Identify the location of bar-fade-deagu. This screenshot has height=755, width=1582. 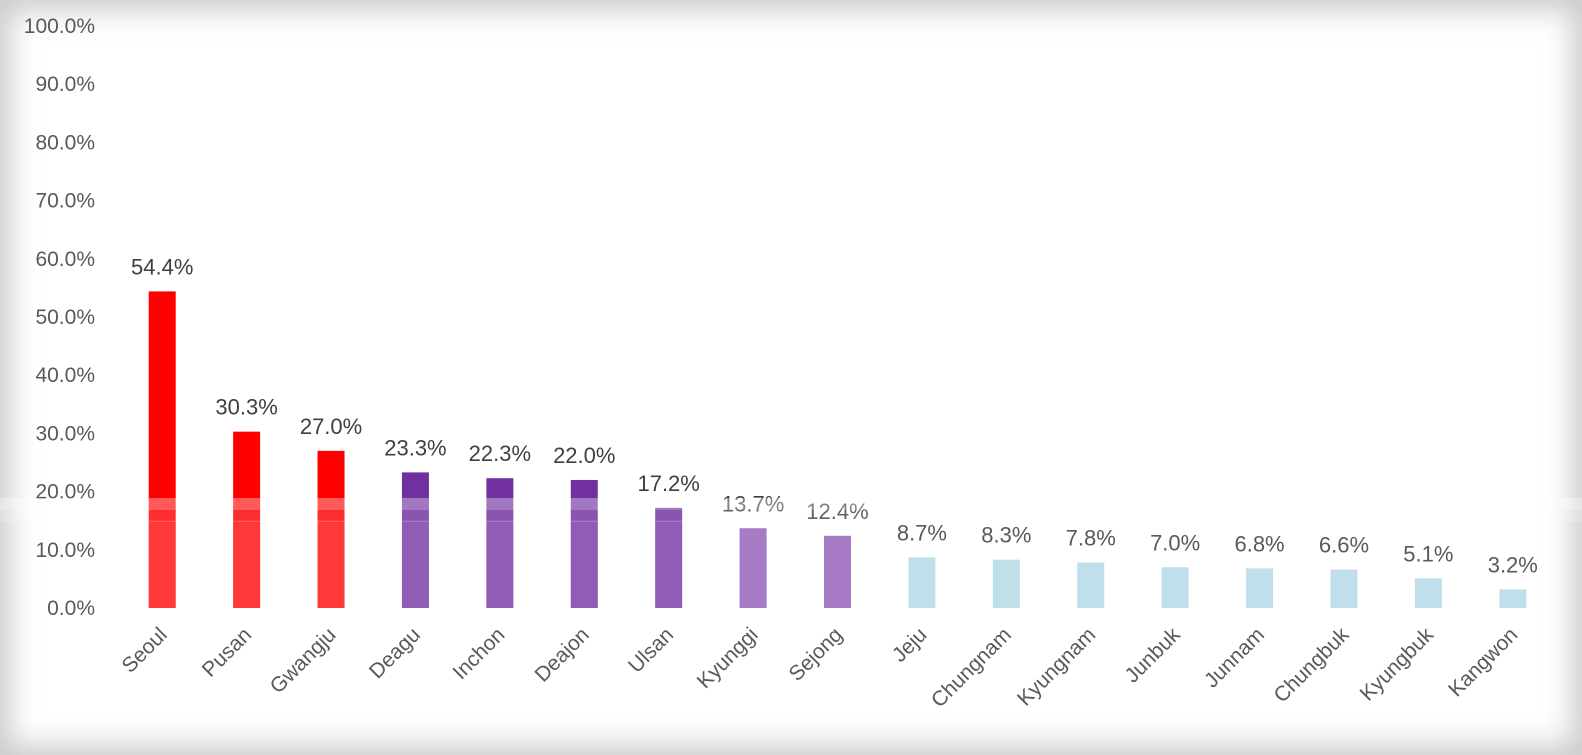
(415, 564).